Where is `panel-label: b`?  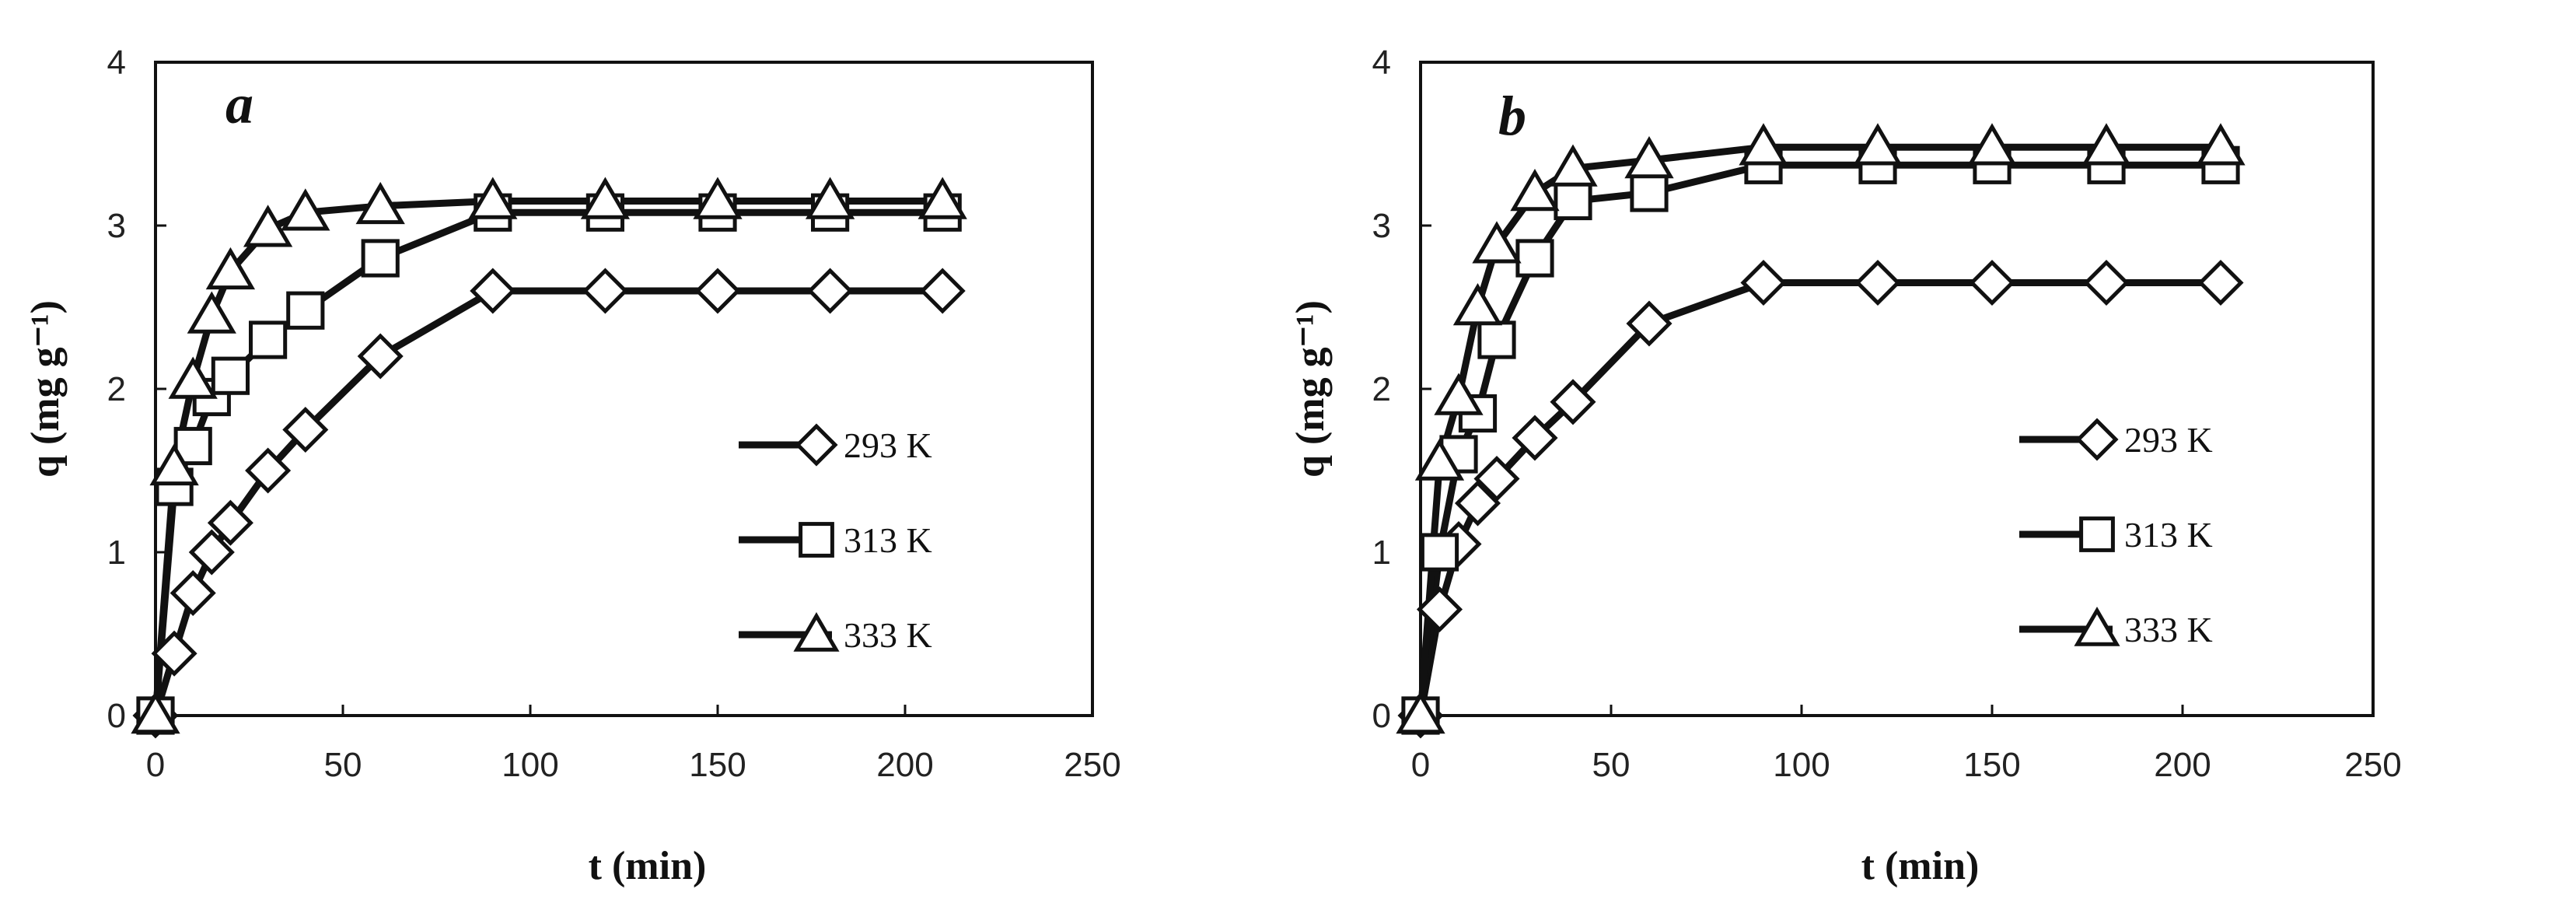 panel-label: b is located at coordinates (1512, 116).